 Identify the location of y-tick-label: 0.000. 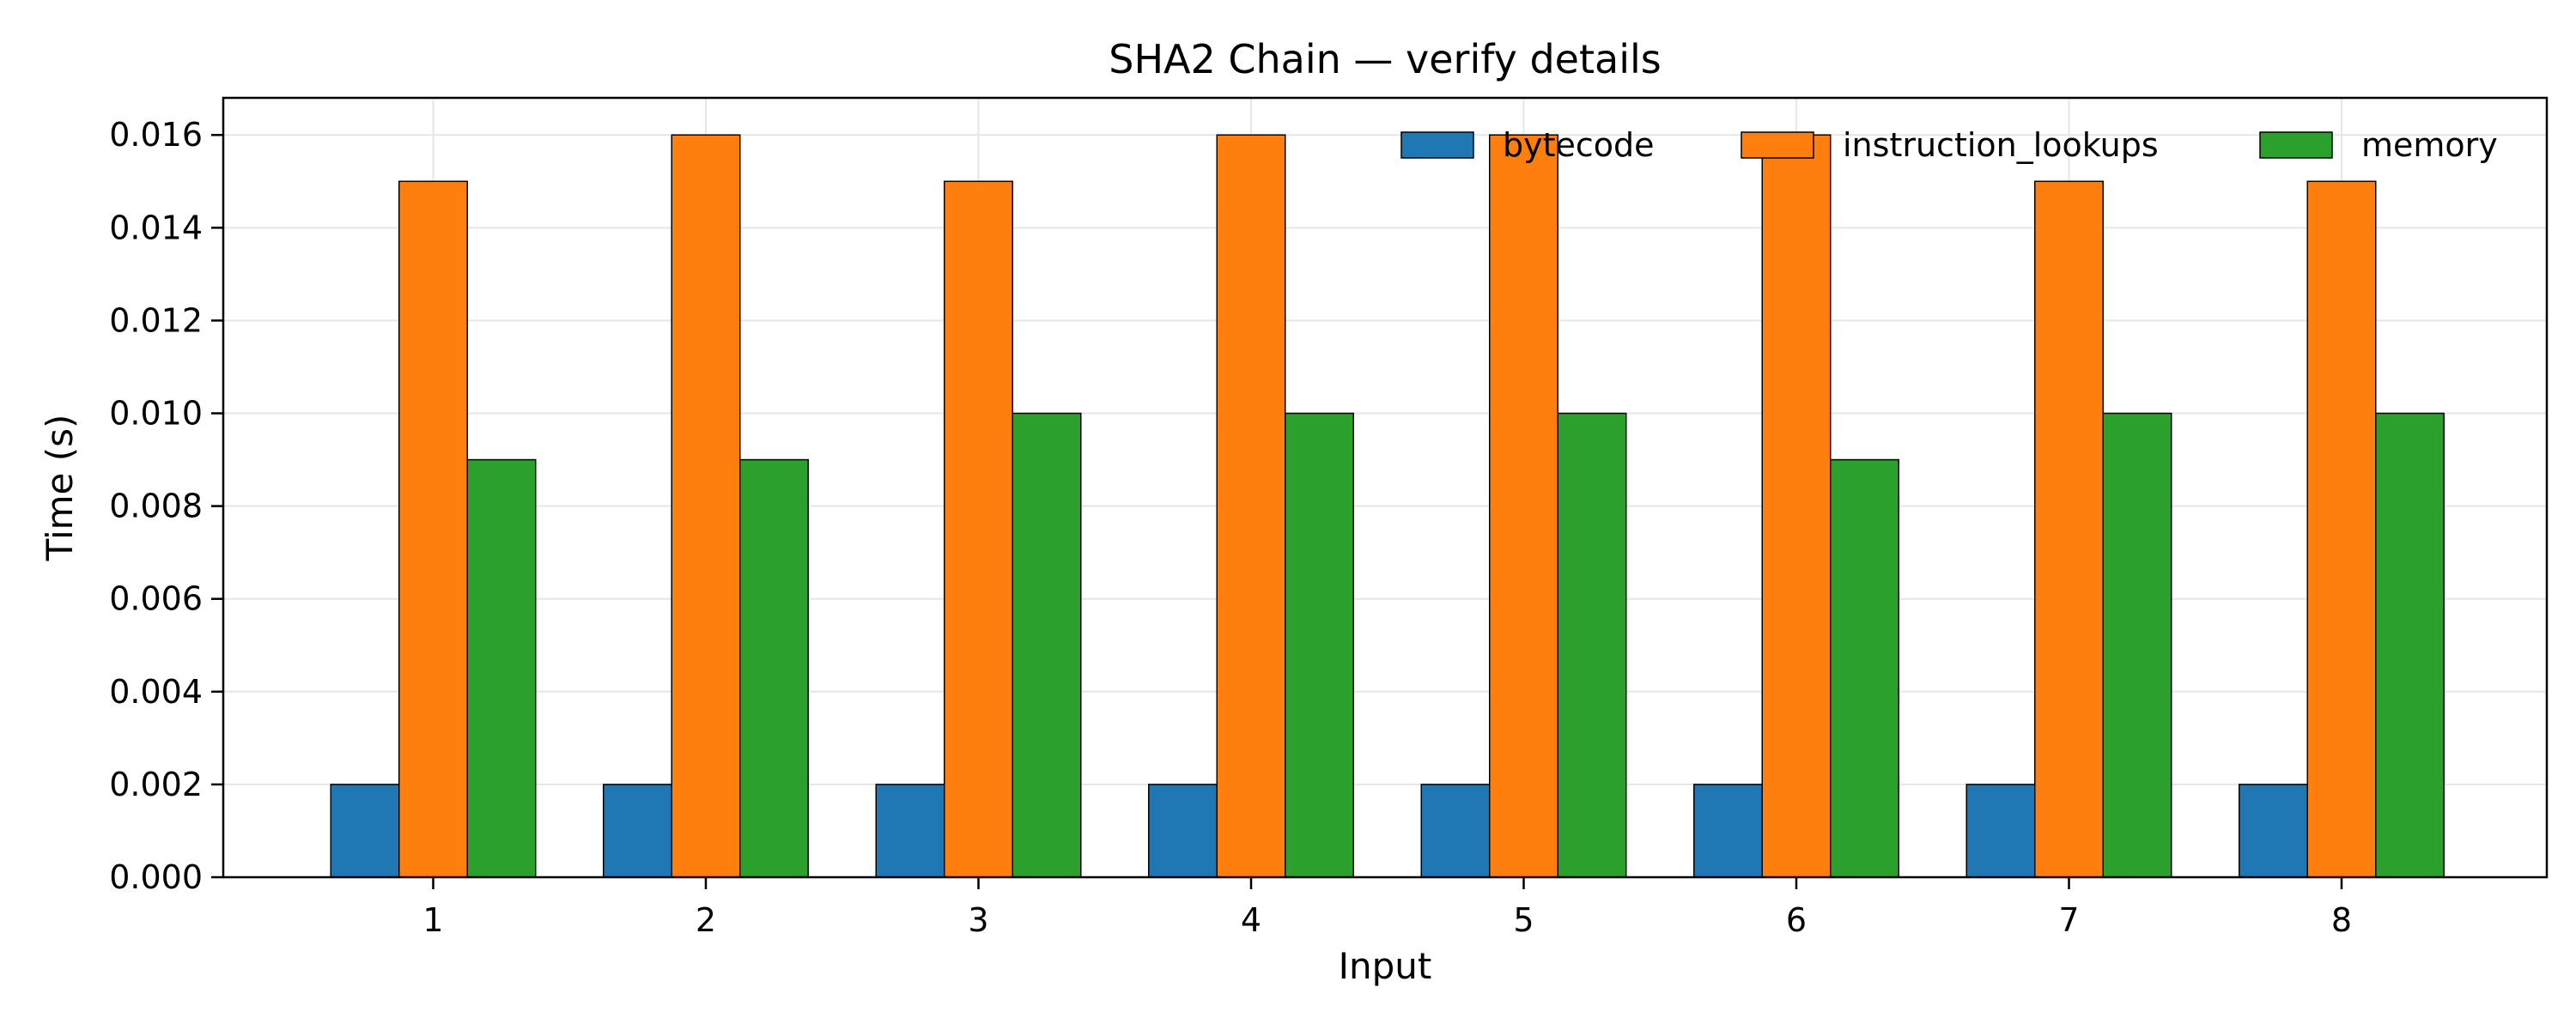
(156, 877).